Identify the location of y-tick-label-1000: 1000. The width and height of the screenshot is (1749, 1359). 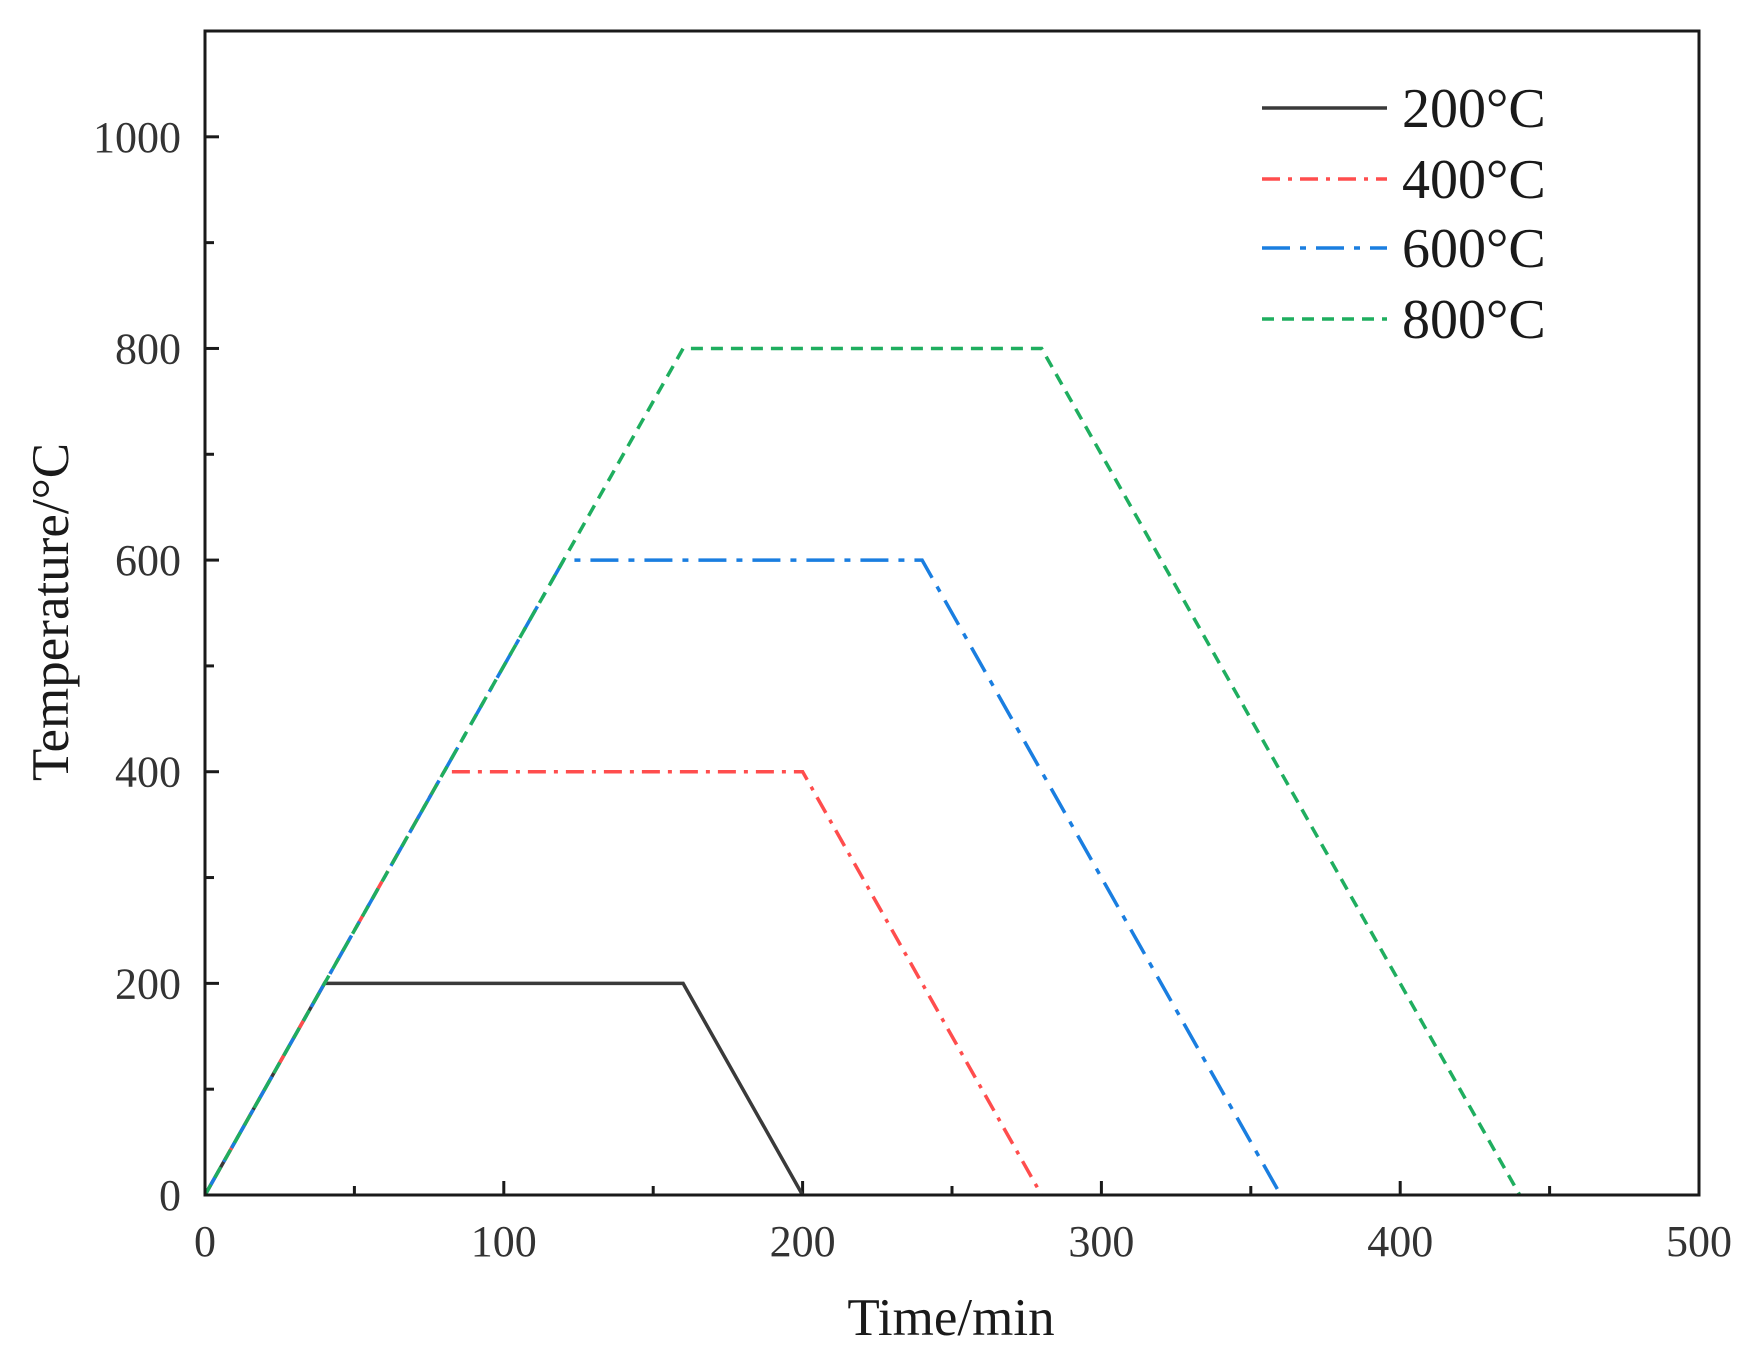
(137, 137).